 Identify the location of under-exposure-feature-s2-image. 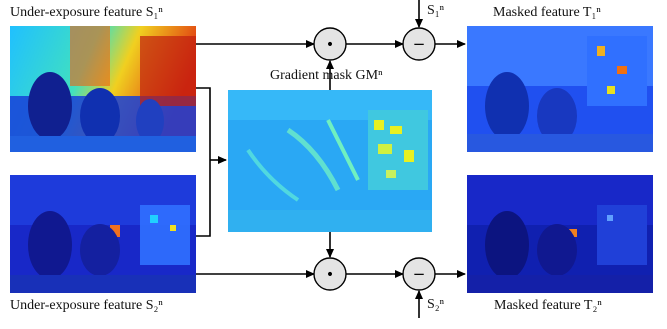
(103, 234).